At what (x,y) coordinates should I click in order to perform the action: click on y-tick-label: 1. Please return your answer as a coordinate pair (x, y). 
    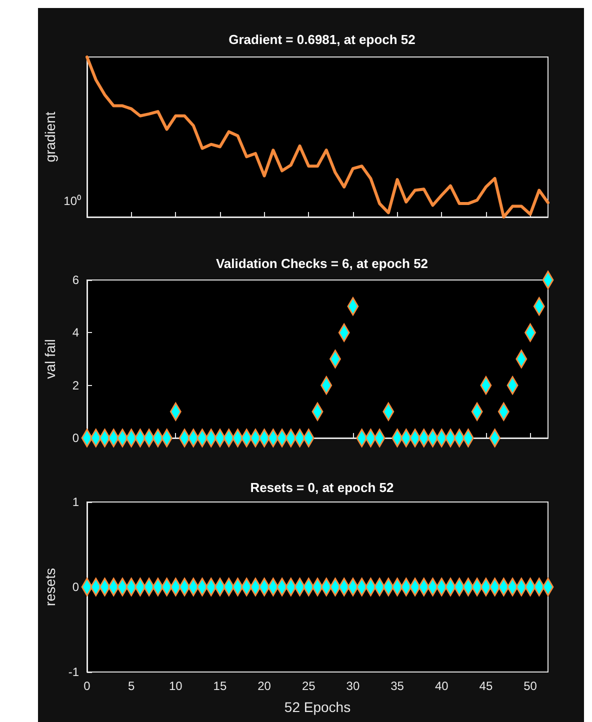
    Looking at the image, I should click on (76, 502).